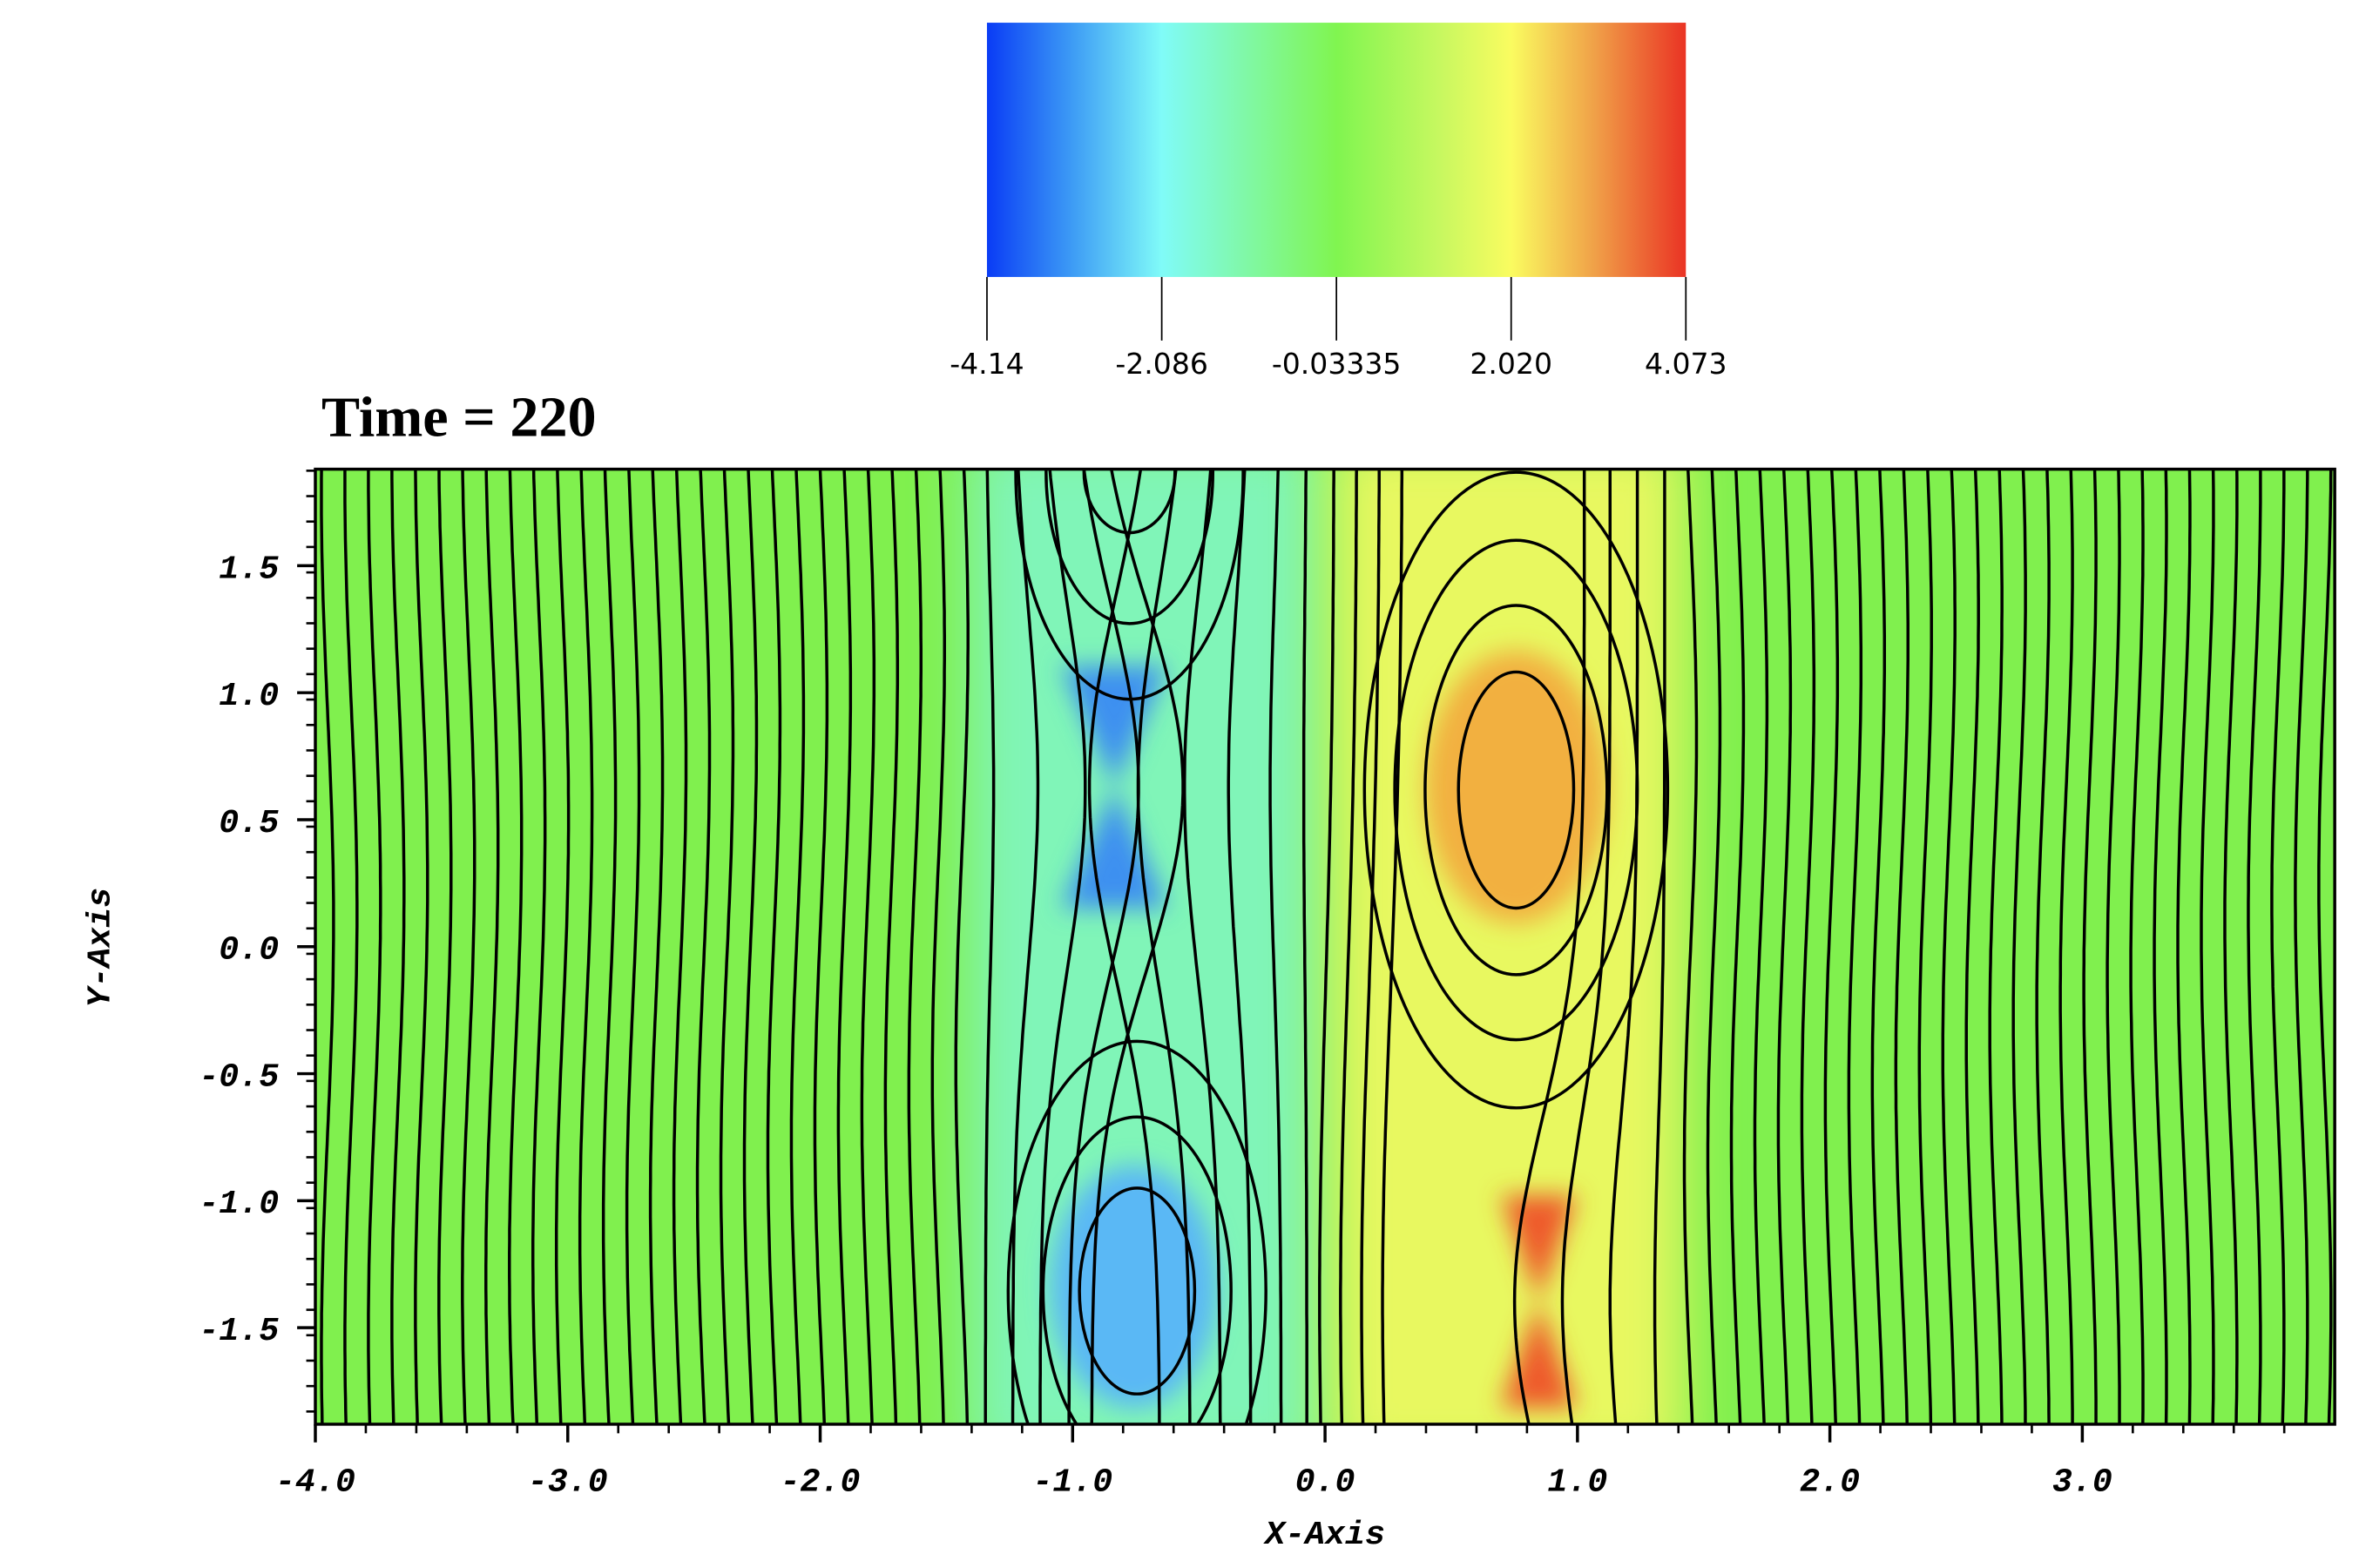  I want to click on chart-title: Time = 220, so click(459, 417).